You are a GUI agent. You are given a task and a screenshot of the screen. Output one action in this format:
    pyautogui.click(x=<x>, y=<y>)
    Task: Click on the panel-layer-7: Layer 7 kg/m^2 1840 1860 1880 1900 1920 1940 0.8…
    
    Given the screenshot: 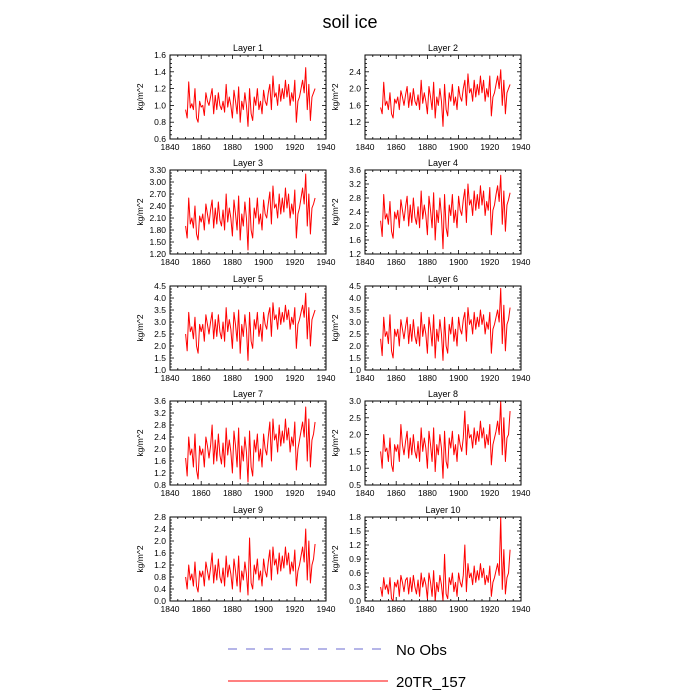 What is the action you would take?
    pyautogui.click(x=235, y=443)
    